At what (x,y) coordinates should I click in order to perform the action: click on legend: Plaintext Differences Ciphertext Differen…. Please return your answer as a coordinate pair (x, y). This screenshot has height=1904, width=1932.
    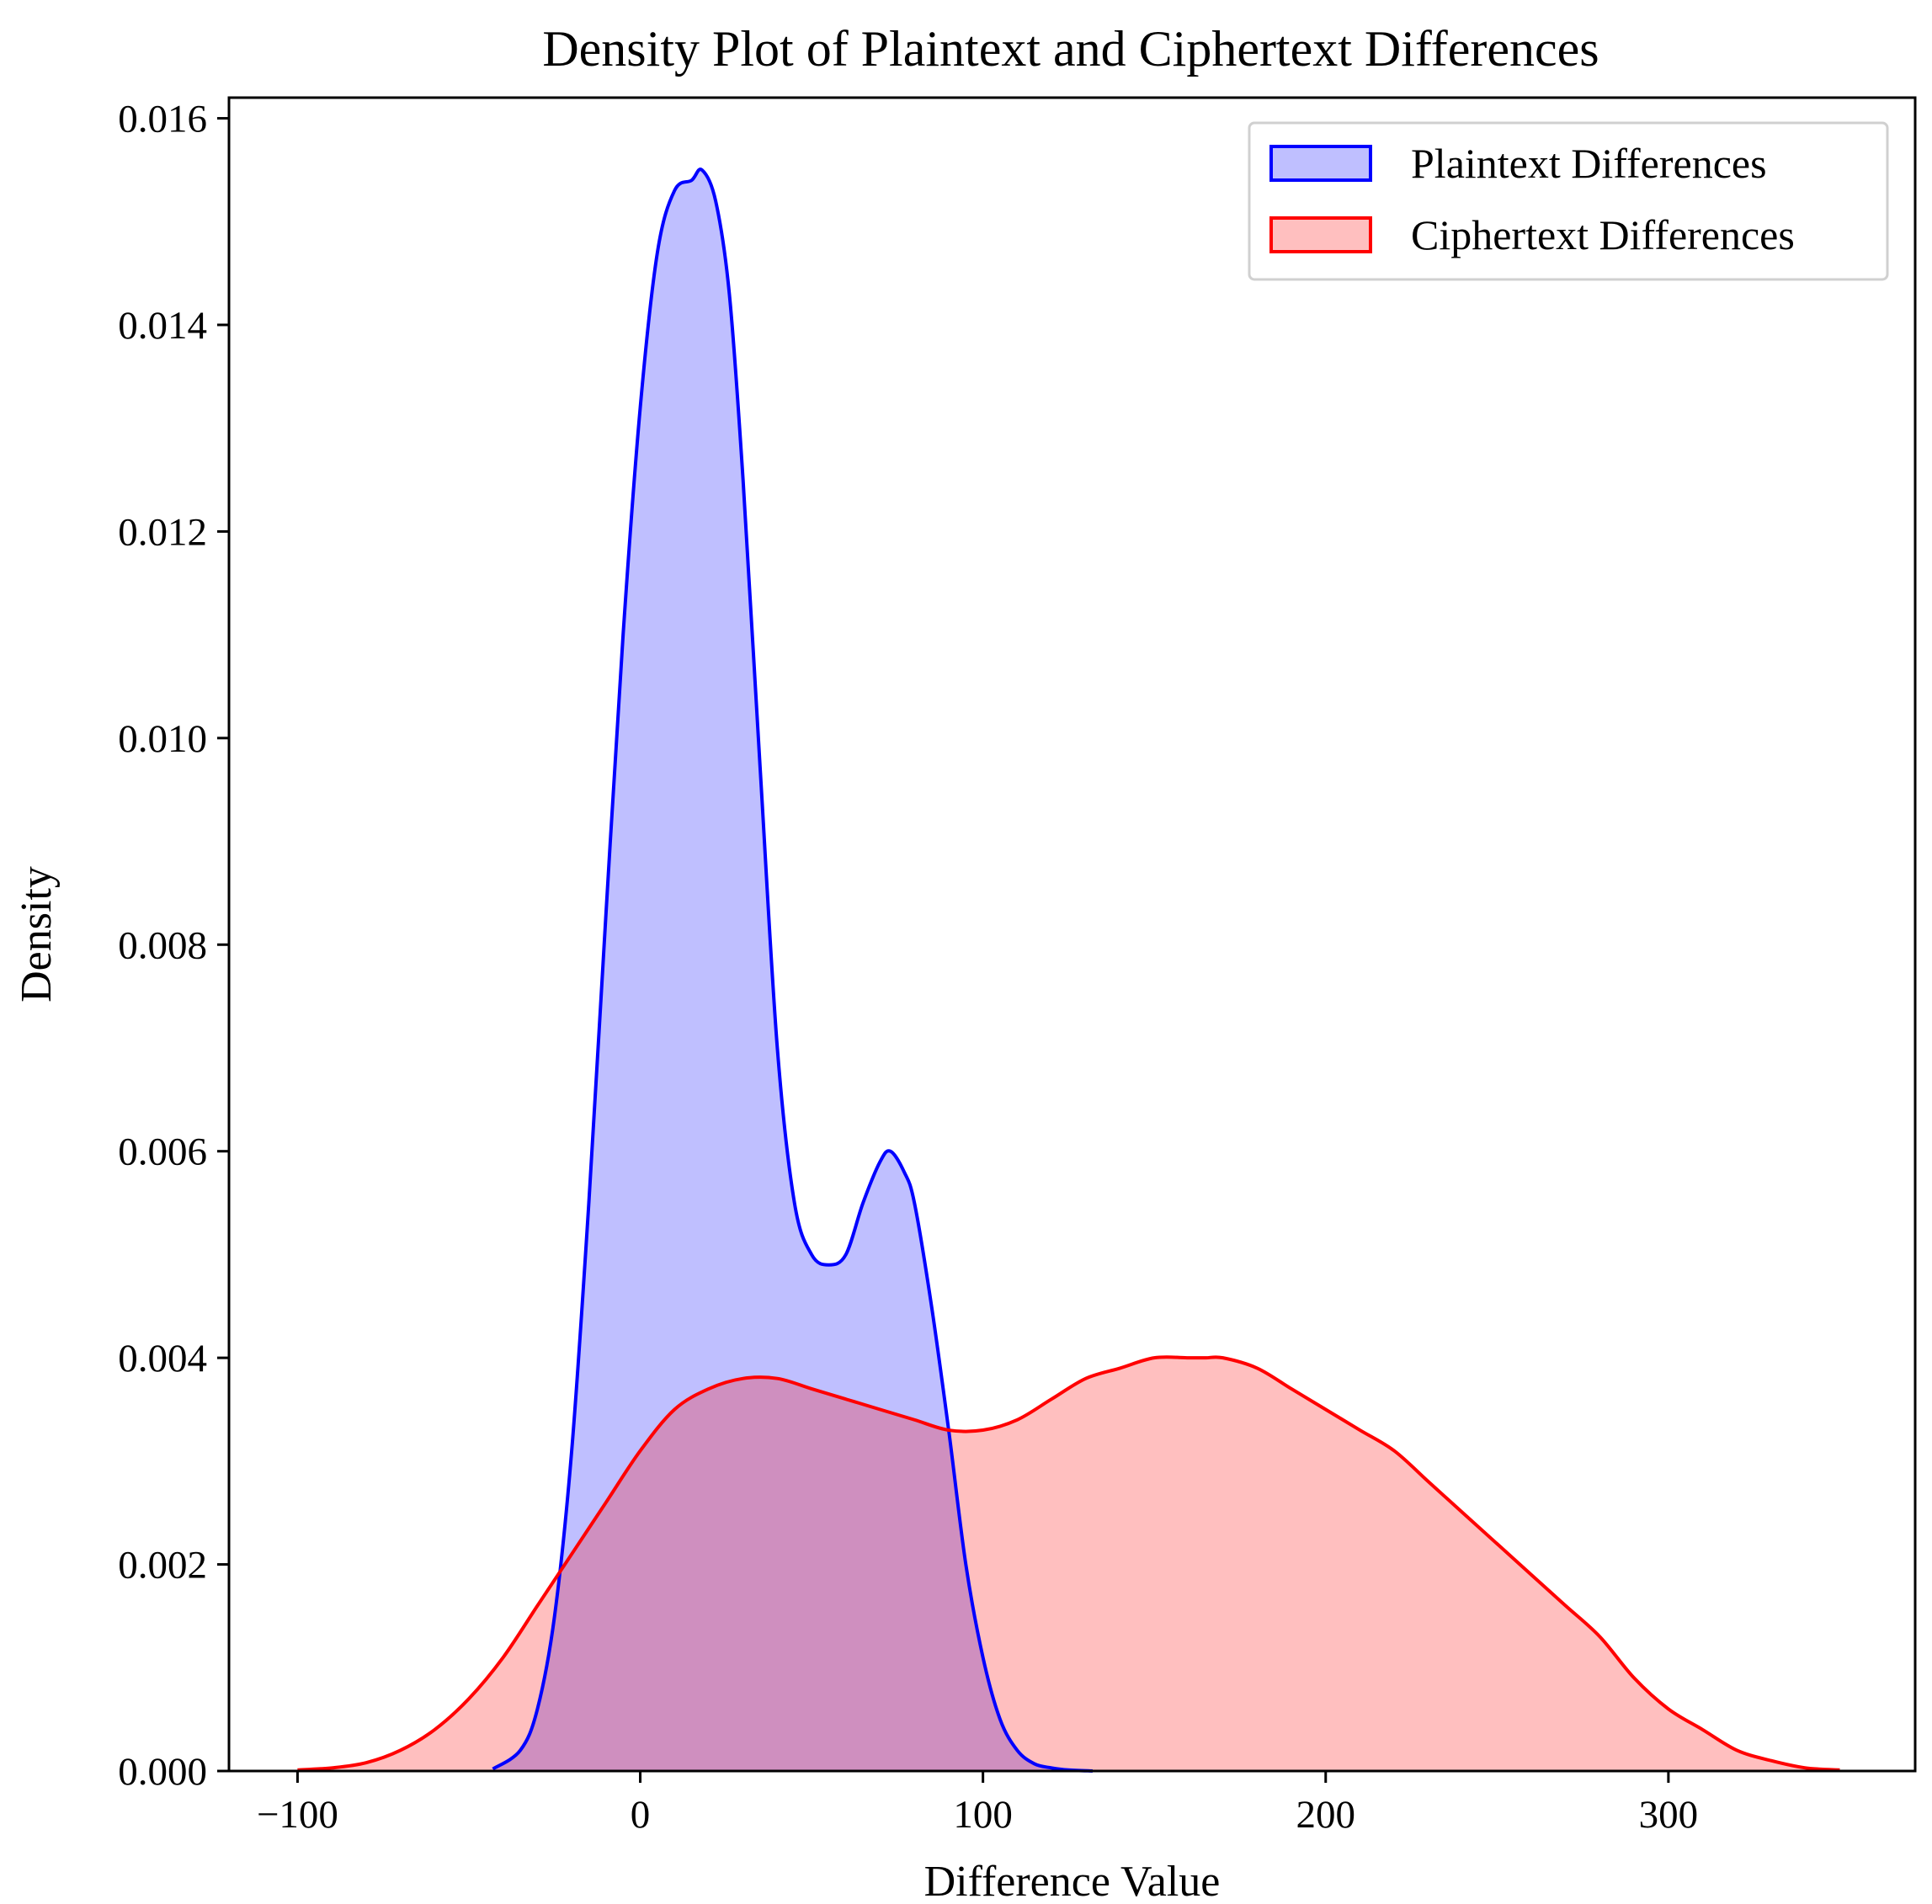
    Looking at the image, I should click on (1568, 201).